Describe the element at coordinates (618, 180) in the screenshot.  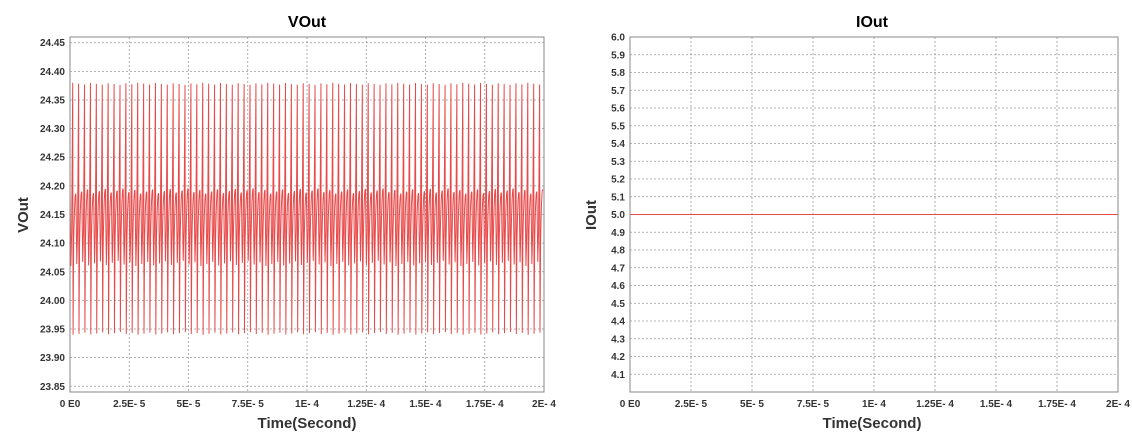
I see `iout-y-tick-label: 5.2` at that location.